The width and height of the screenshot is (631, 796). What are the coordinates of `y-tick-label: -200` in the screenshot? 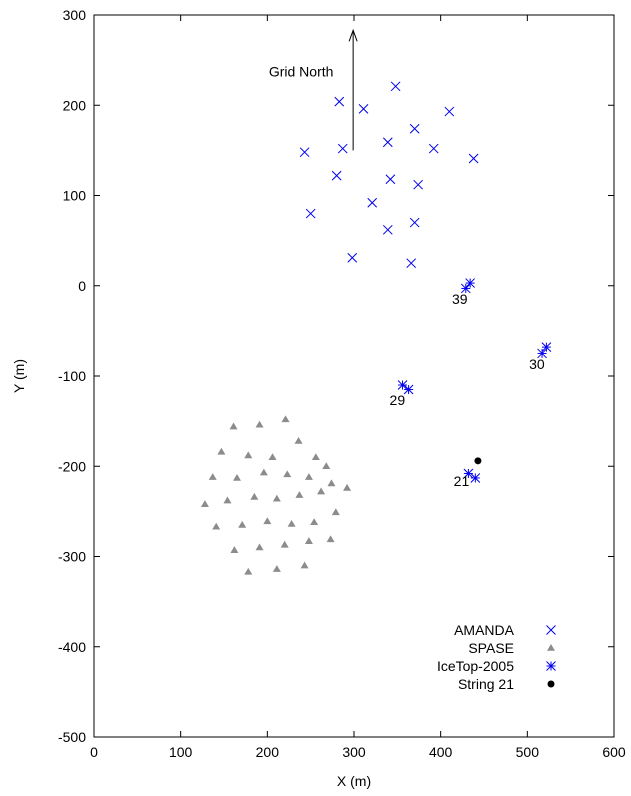 It's located at (72, 466).